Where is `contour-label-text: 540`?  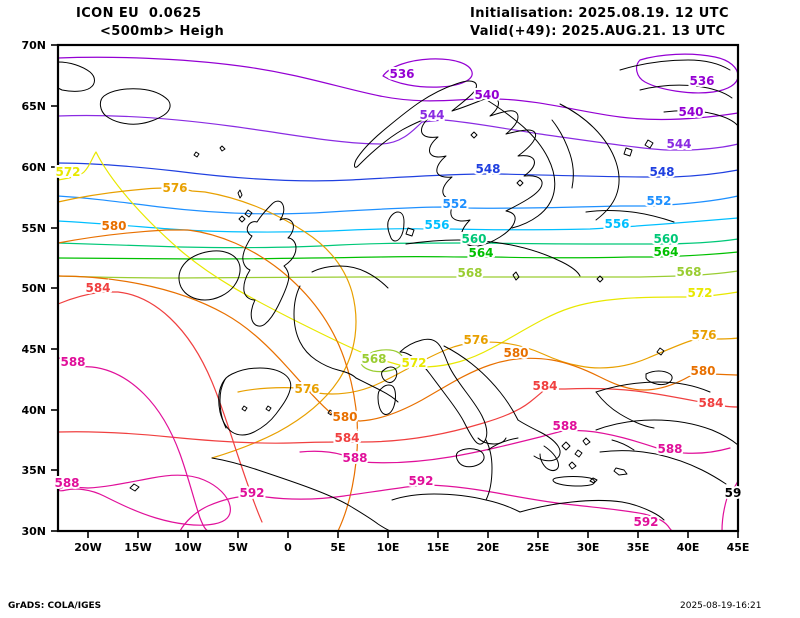
contour-label-text: 540 is located at coordinates (486, 95).